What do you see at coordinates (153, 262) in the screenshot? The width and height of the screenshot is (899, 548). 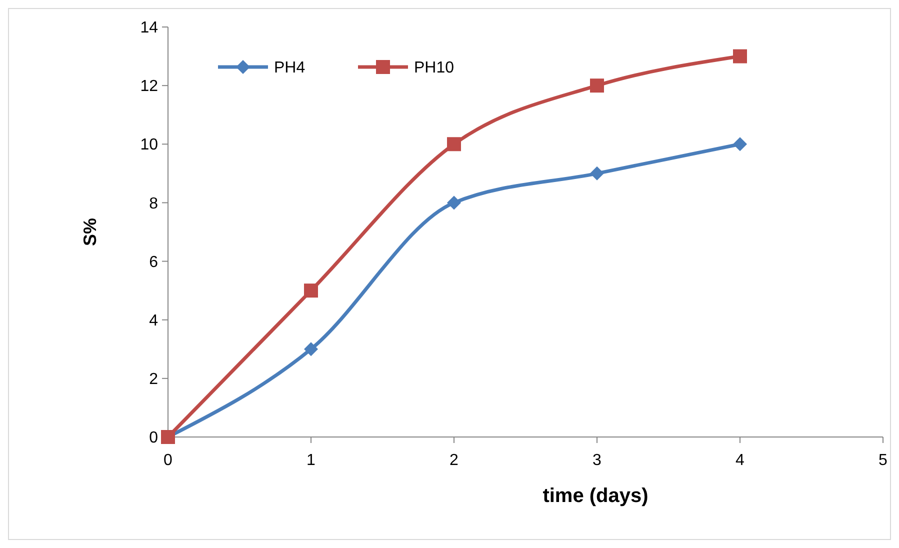 I see `y-tick-label: 6` at bounding box center [153, 262].